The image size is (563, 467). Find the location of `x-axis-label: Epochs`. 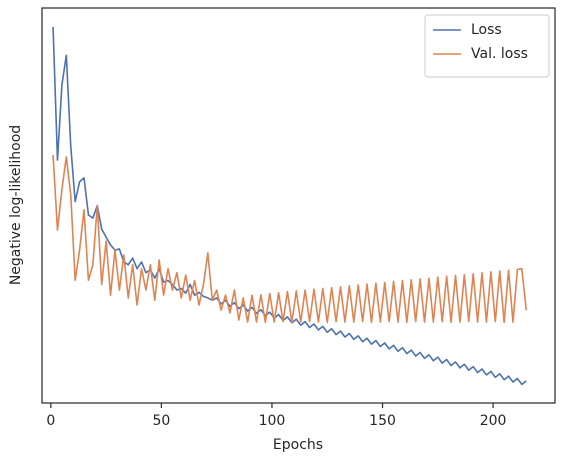

x-axis-label: Epochs is located at coordinates (298, 445).